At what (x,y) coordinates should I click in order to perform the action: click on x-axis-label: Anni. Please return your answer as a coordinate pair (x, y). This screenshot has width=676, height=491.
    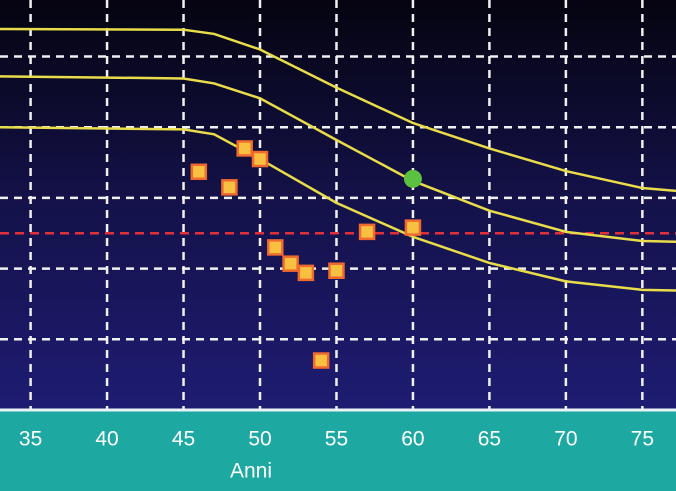
    Looking at the image, I should click on (251, 471).